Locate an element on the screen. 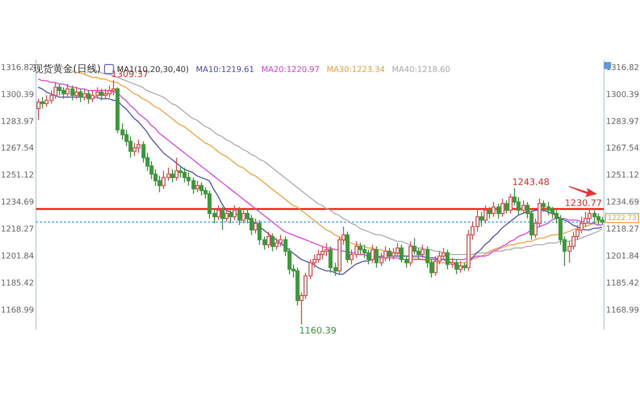  y-tick-label: 1168.99 is located at coordinates (17, 309).